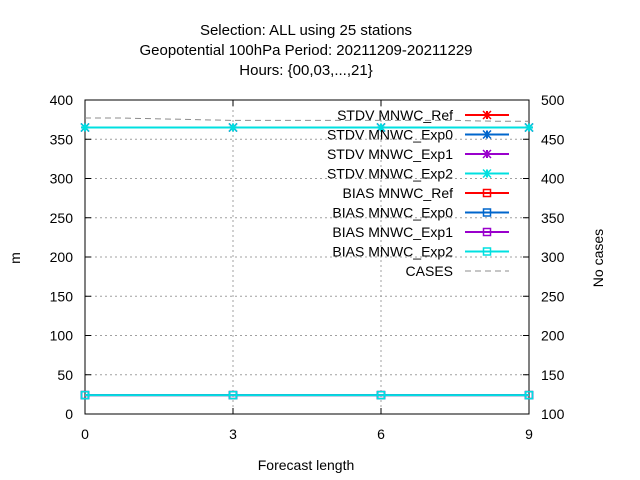 Image resolution: width=640 pixels, height=480 pixels. I want to click on legend-label: STDV MNWC_Exp1, so click(390, 154).